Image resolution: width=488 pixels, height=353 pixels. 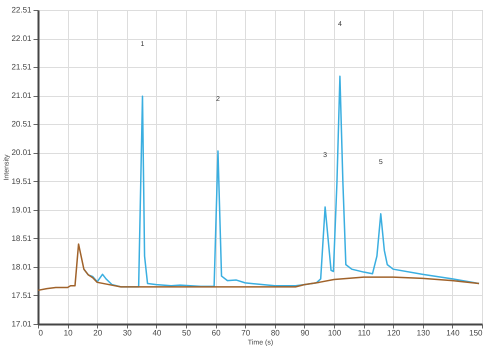 I want to click on x-tick-label: 100, so click(x=335, y=333).